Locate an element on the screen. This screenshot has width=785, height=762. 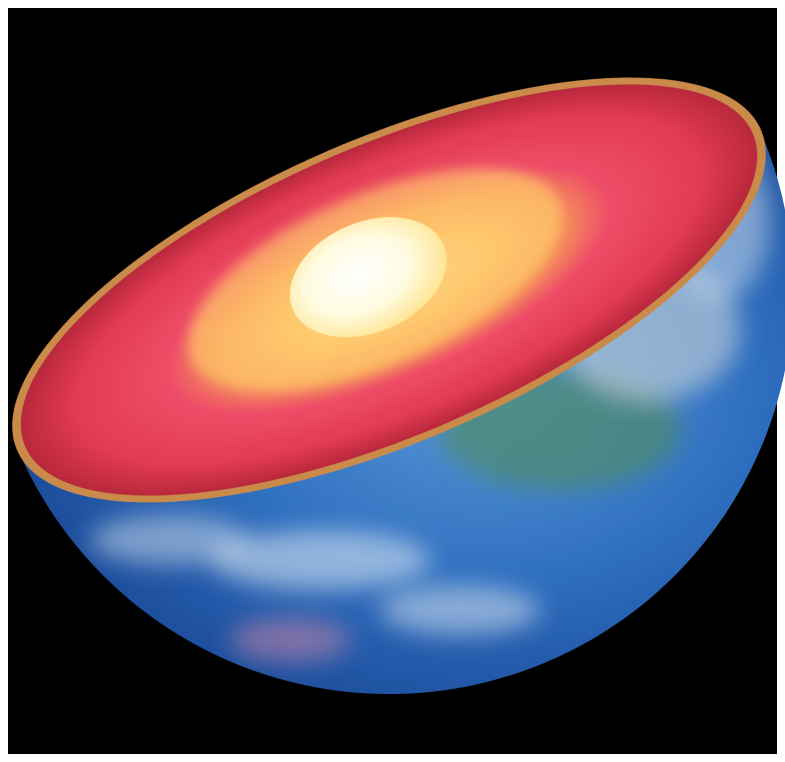
land-mass is located at coordinates (290, 640).